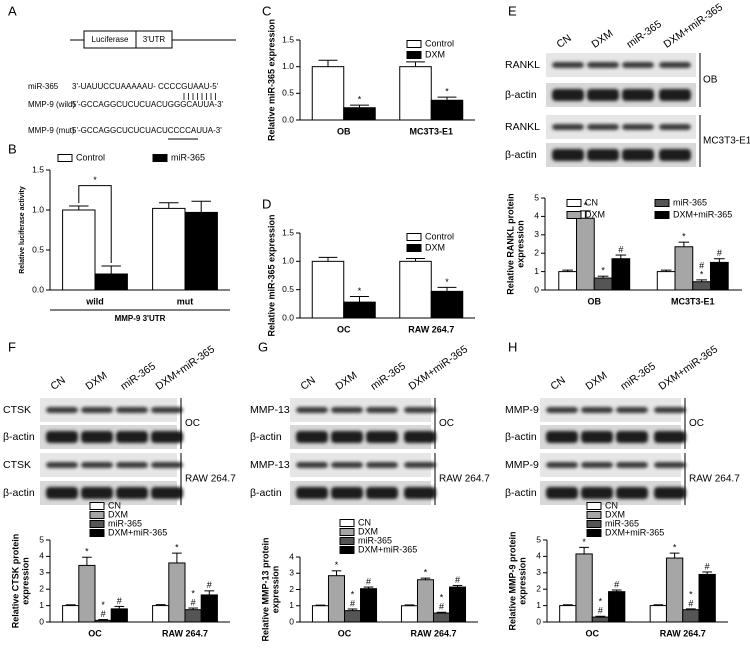 The width and height of the screenshot is (750, 661). I want to click on x-tick-label: RAW 264.7, so click(431, 329).